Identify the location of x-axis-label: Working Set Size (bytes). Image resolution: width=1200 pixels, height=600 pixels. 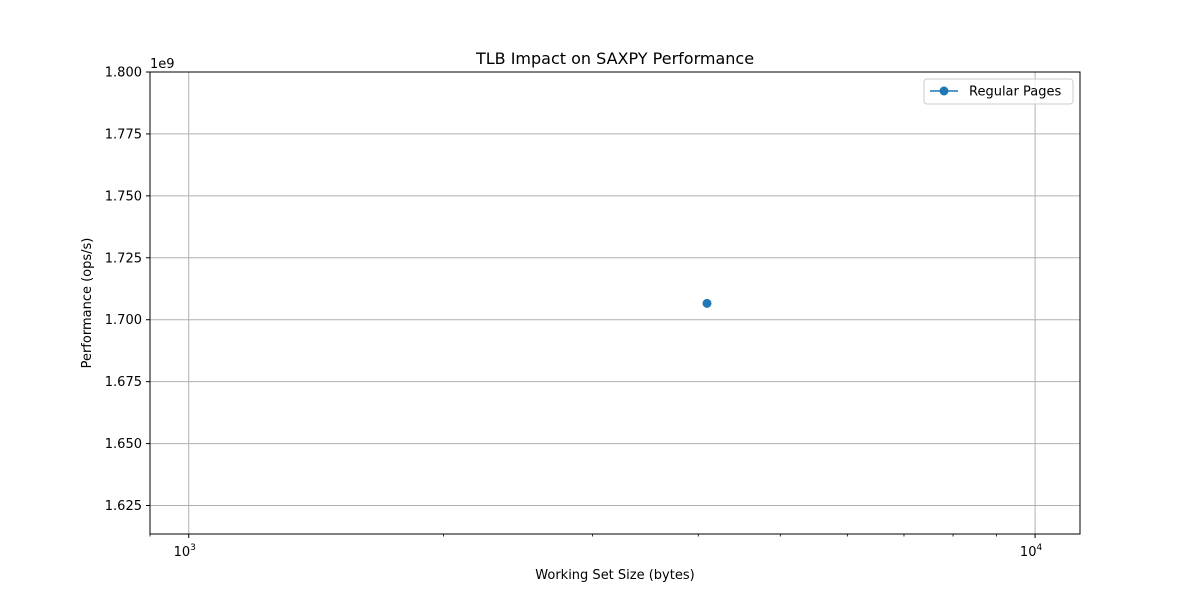
(614, 575).